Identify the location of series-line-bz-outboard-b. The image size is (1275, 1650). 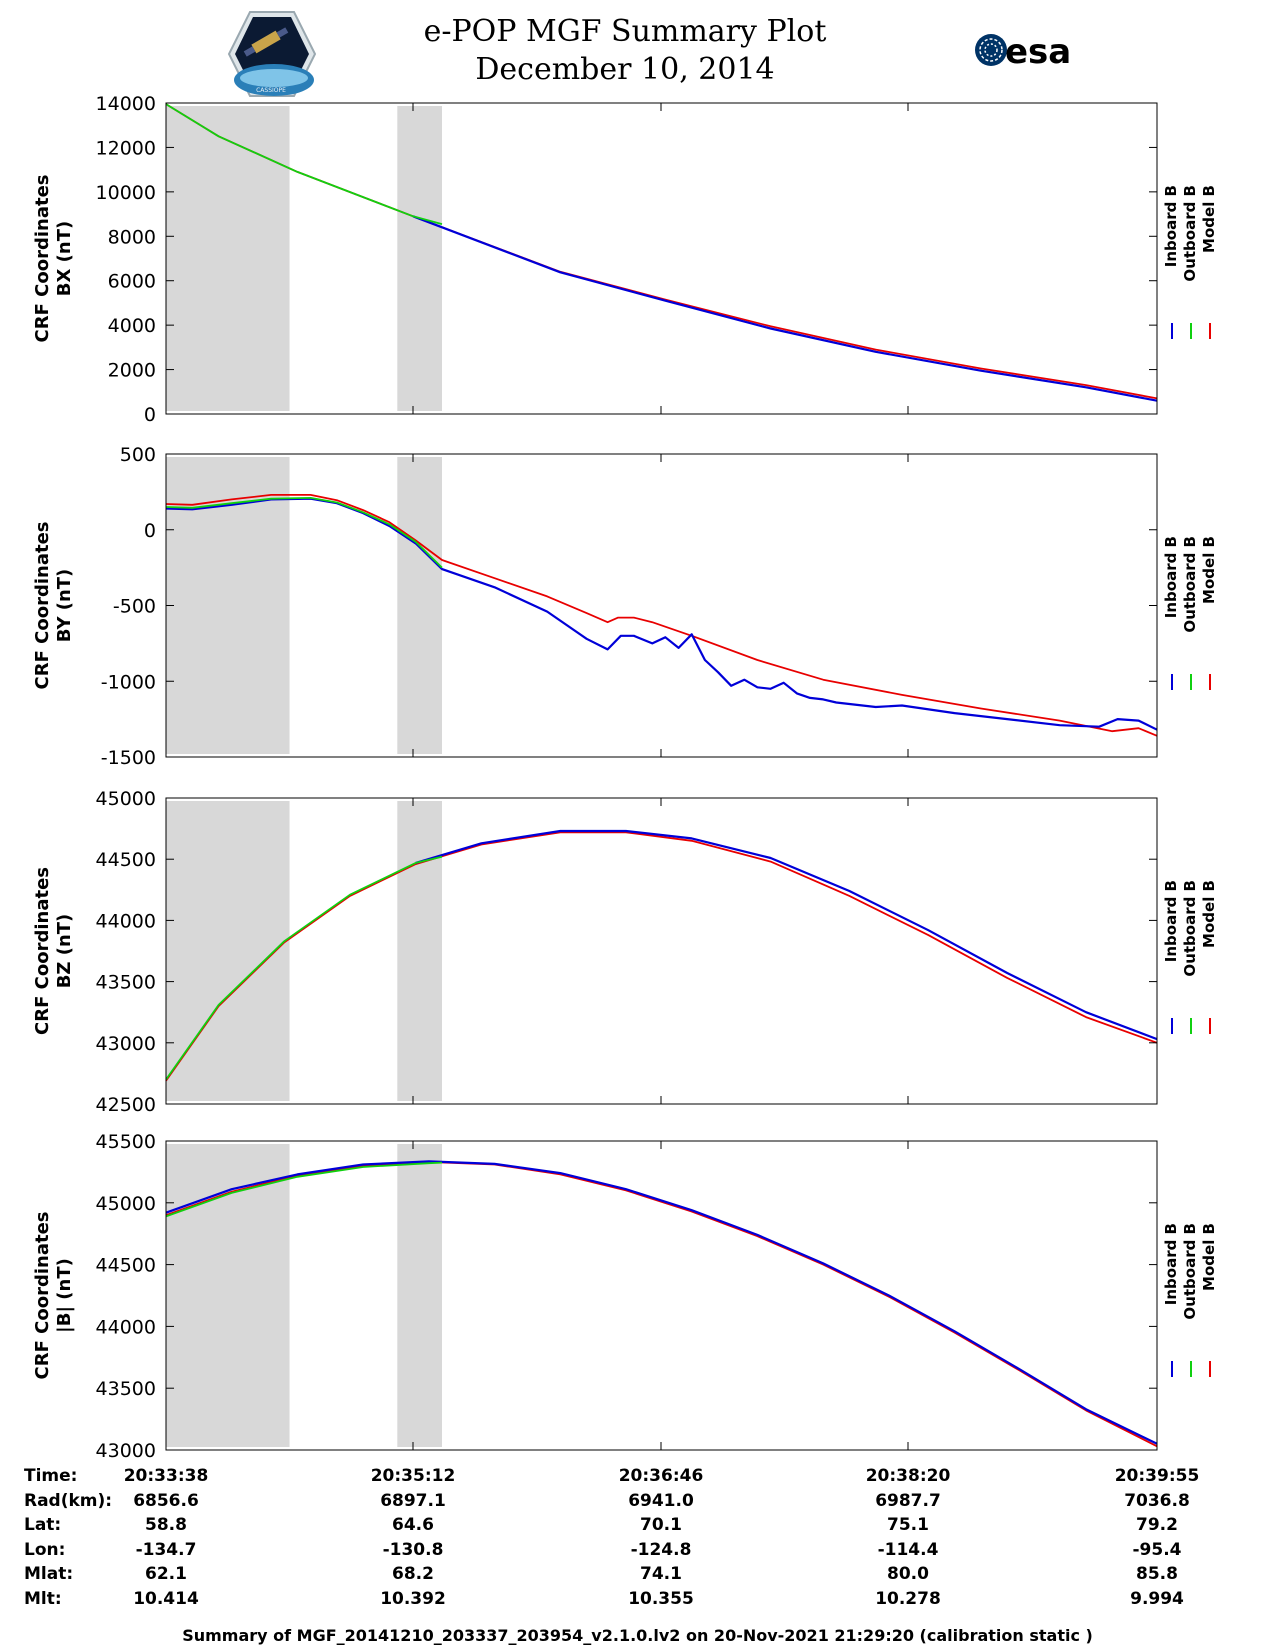
(304, 968).